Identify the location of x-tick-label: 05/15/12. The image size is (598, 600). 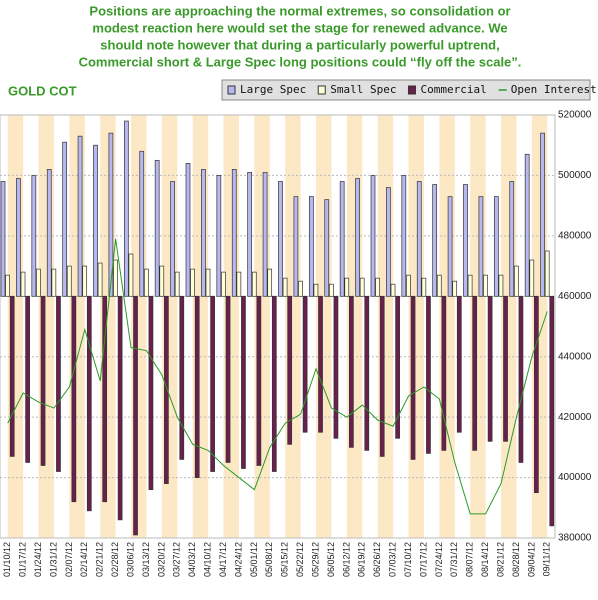
(285, 559).